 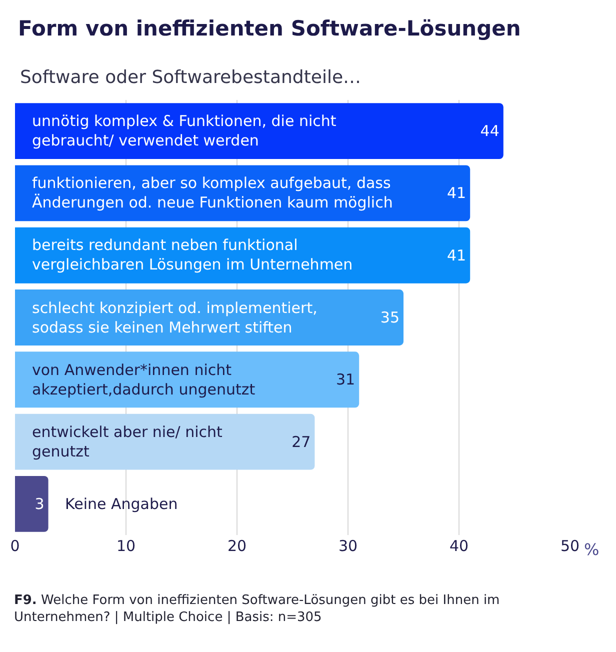 I want to click on y-tick-label: Keine Angaben, so click(x=121, y=504).